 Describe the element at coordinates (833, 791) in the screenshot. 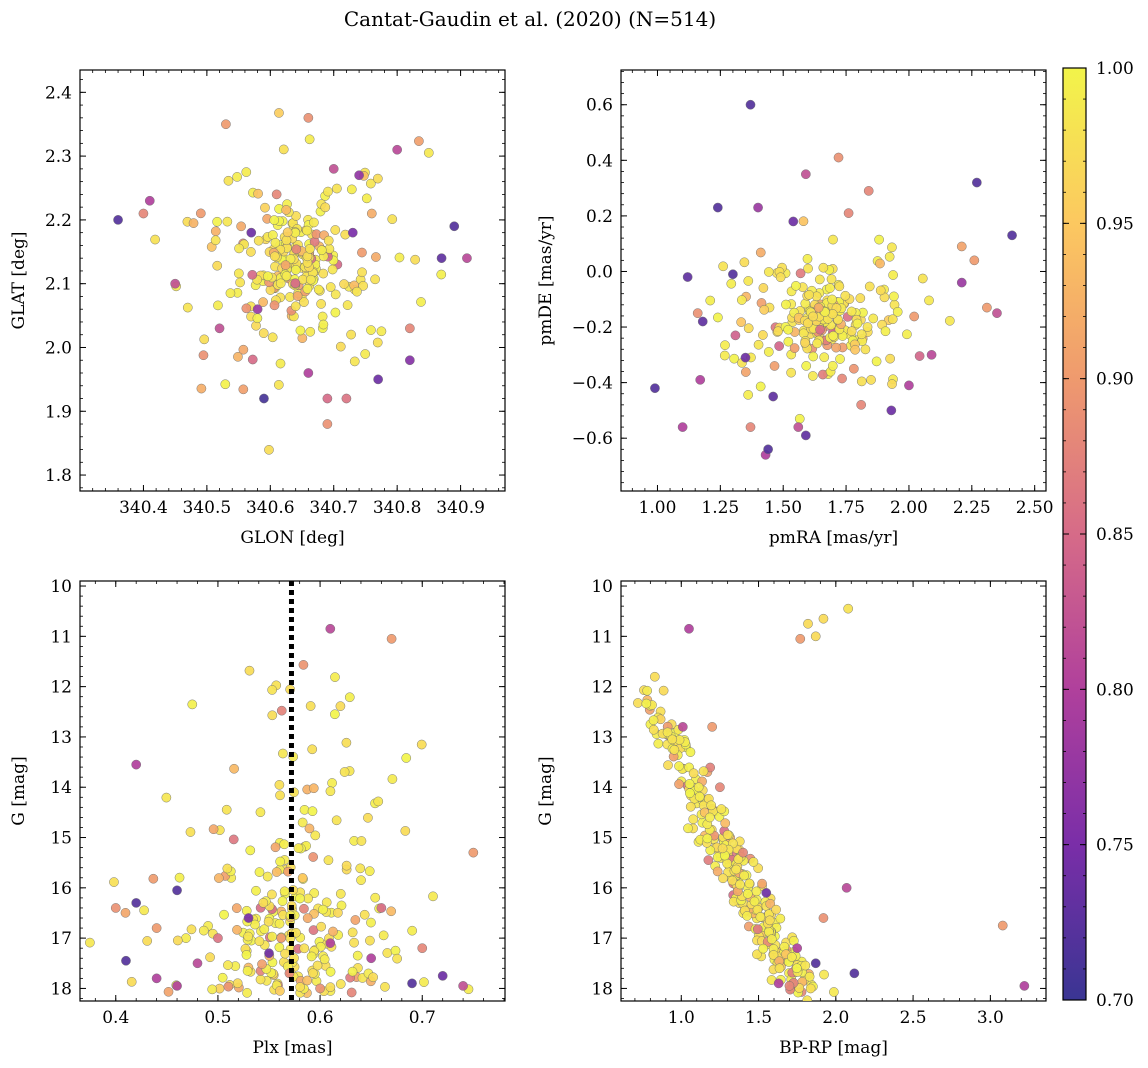

I see `plot-frame` at that location.